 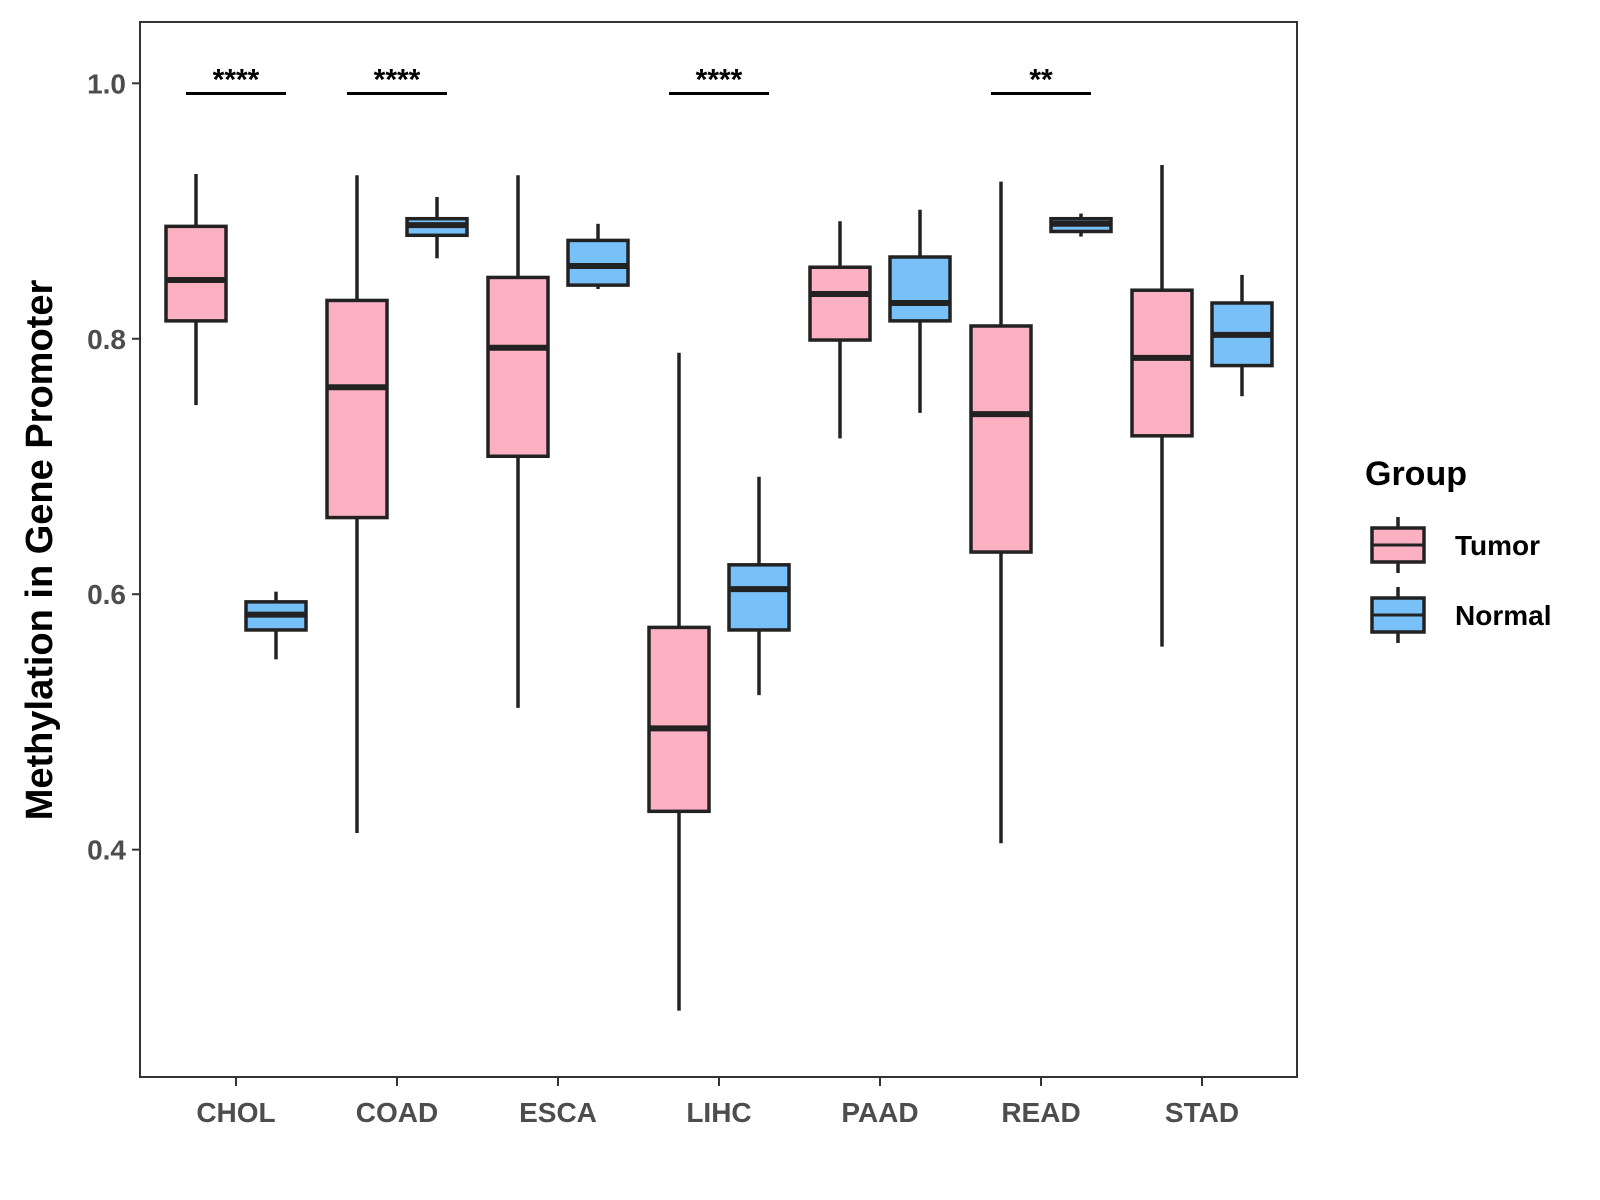 I want to click on box-body-tumor-stad, so click(x=1162, y=363).